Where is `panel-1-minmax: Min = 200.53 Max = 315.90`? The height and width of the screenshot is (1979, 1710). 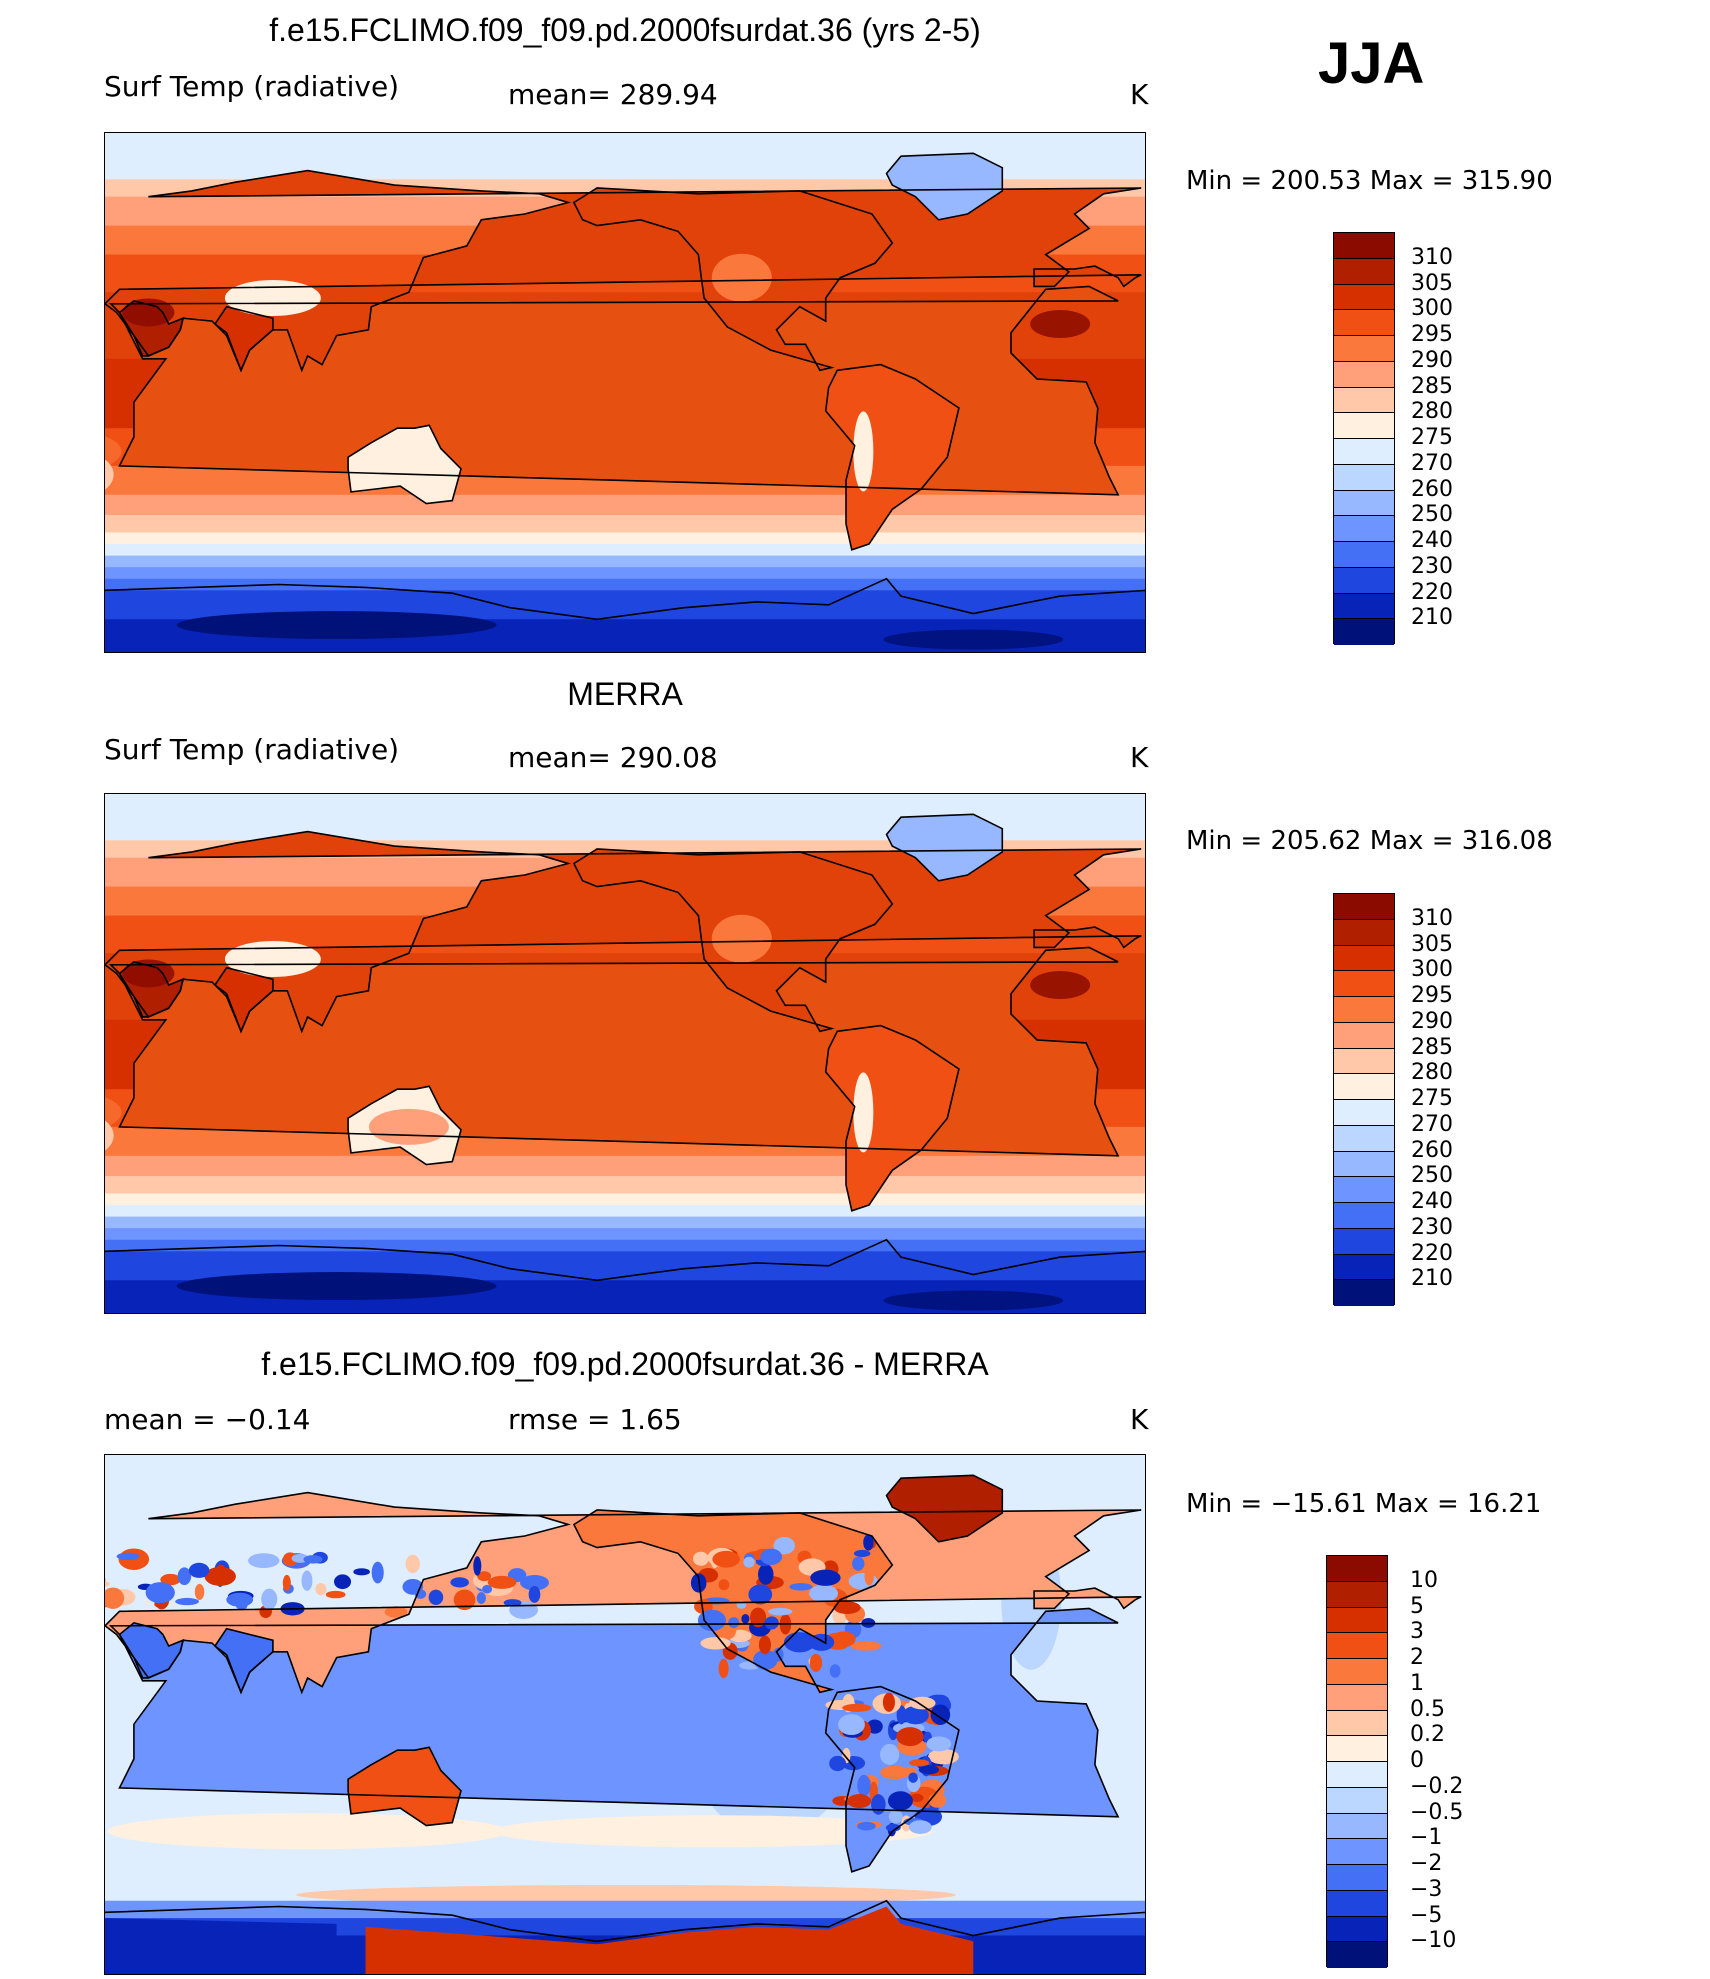 panel-1-minmax: Min = 200.53 Max = 315.90 is located at coordinates (1369, 181).